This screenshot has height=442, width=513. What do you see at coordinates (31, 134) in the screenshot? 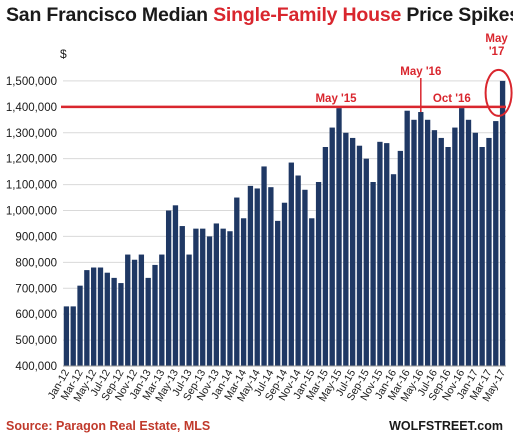
I see `y-tick-label: 1,300,000` at bounding box center [31, 134].